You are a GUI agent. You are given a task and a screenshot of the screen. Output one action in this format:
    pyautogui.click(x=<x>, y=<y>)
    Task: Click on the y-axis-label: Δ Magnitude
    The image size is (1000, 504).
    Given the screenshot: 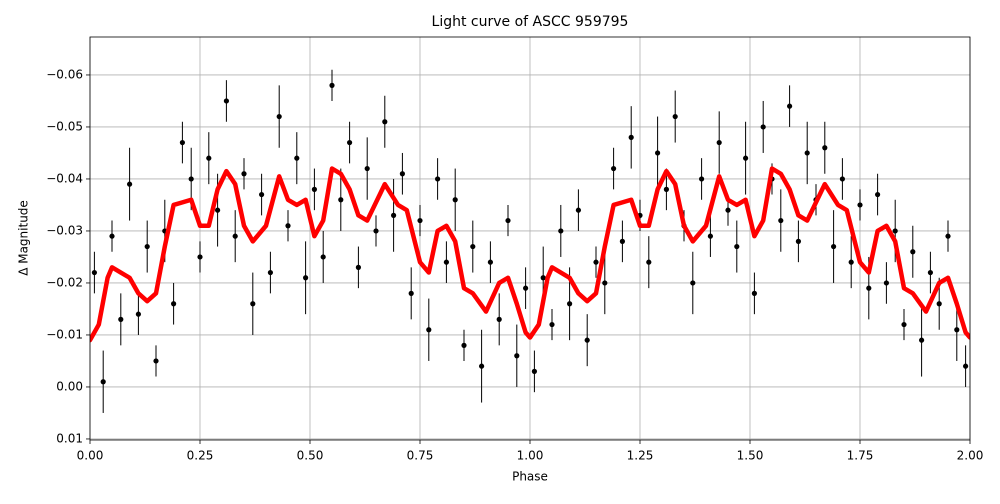 What is the action you would take?
    pyautogui.click(x=24, y=238)
    